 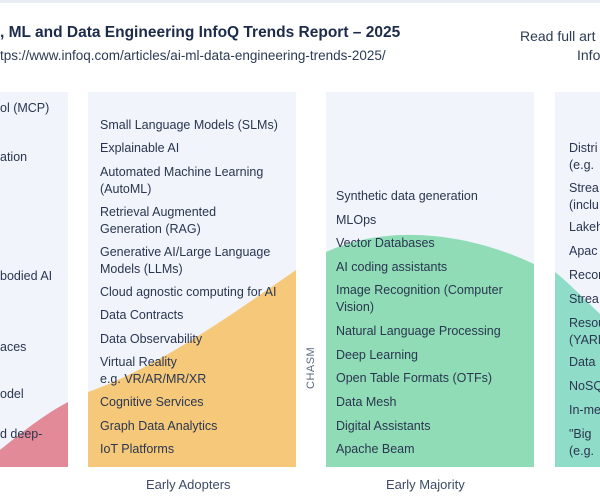 I want to click on adoption-item: ol (MCP), so click(x=24, y=108).